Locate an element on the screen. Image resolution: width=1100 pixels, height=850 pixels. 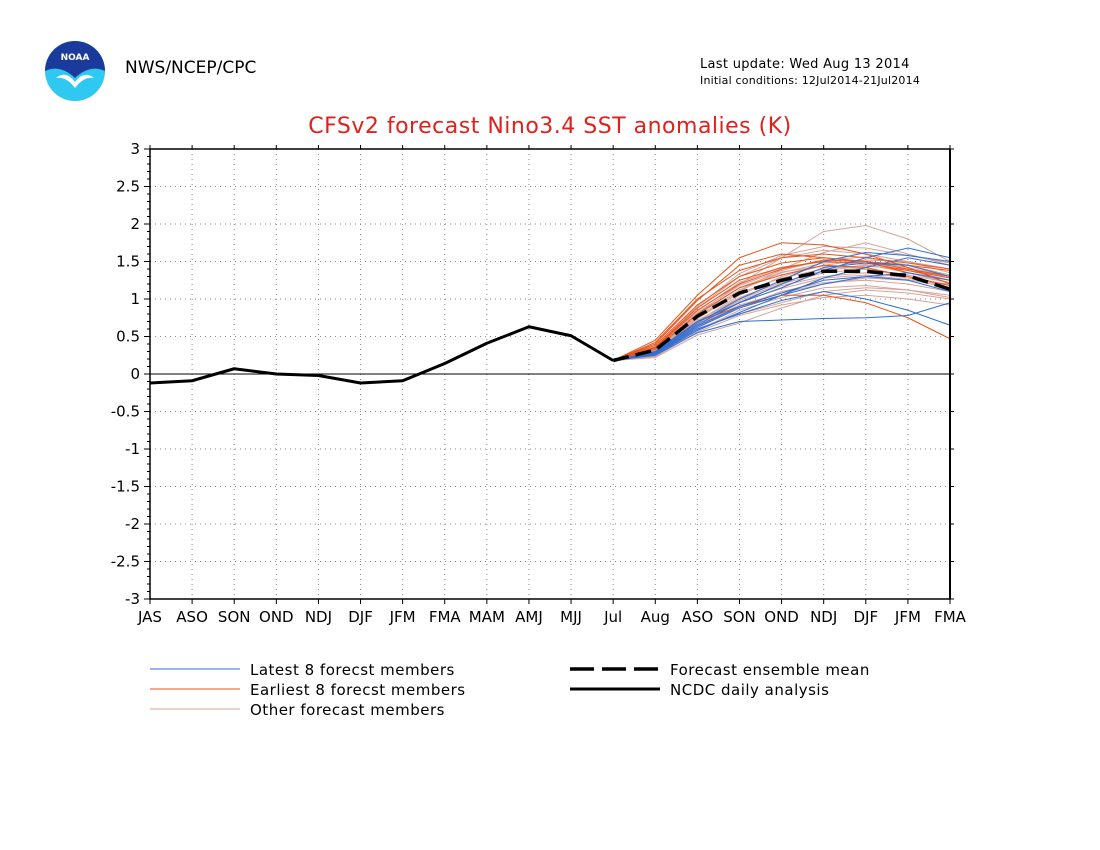
y-tick-label: -2 is located at coordinates (132, 524).